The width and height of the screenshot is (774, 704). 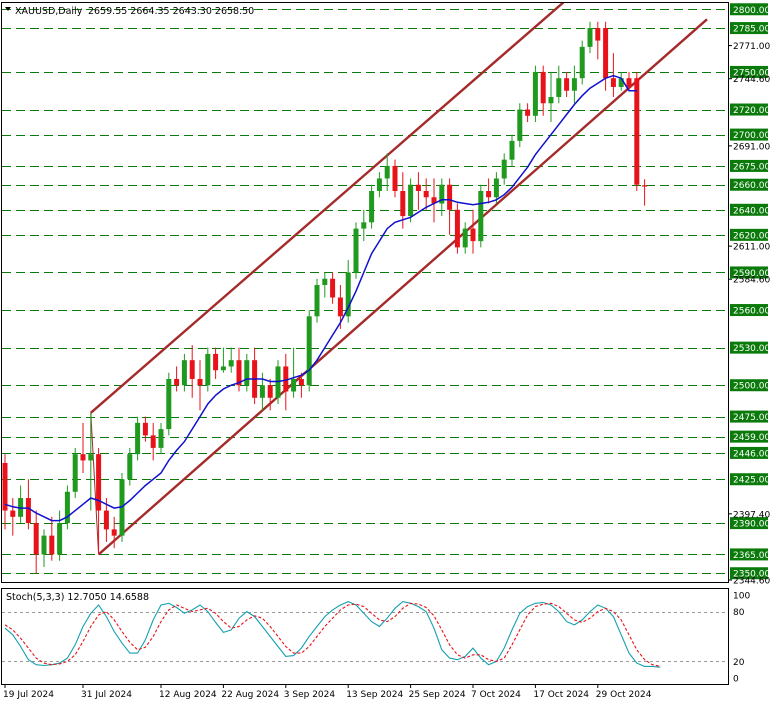 I want to click on svg-text: 2446.00, so click(x=751, y=454).